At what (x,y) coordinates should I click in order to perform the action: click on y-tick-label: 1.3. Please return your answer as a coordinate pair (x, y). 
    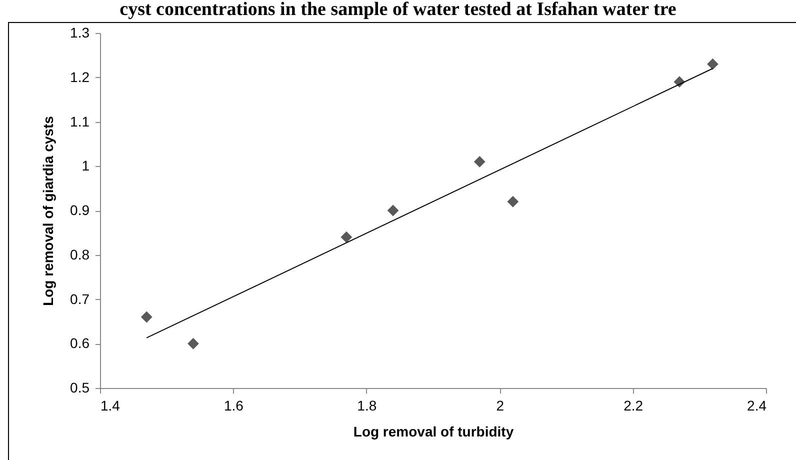
    Looking at the image, I should click on (80, 32).